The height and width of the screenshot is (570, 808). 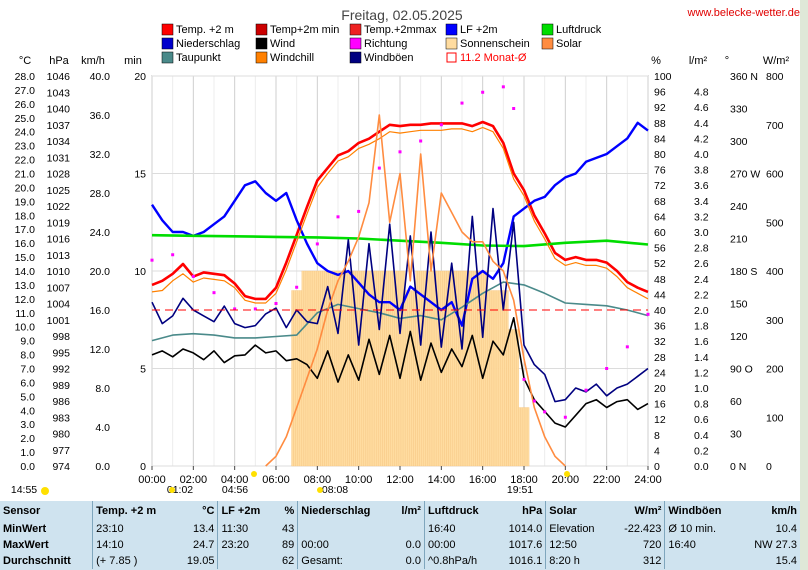 I want to click on y-tick-label: 4.0, so click(x=27, y=411).